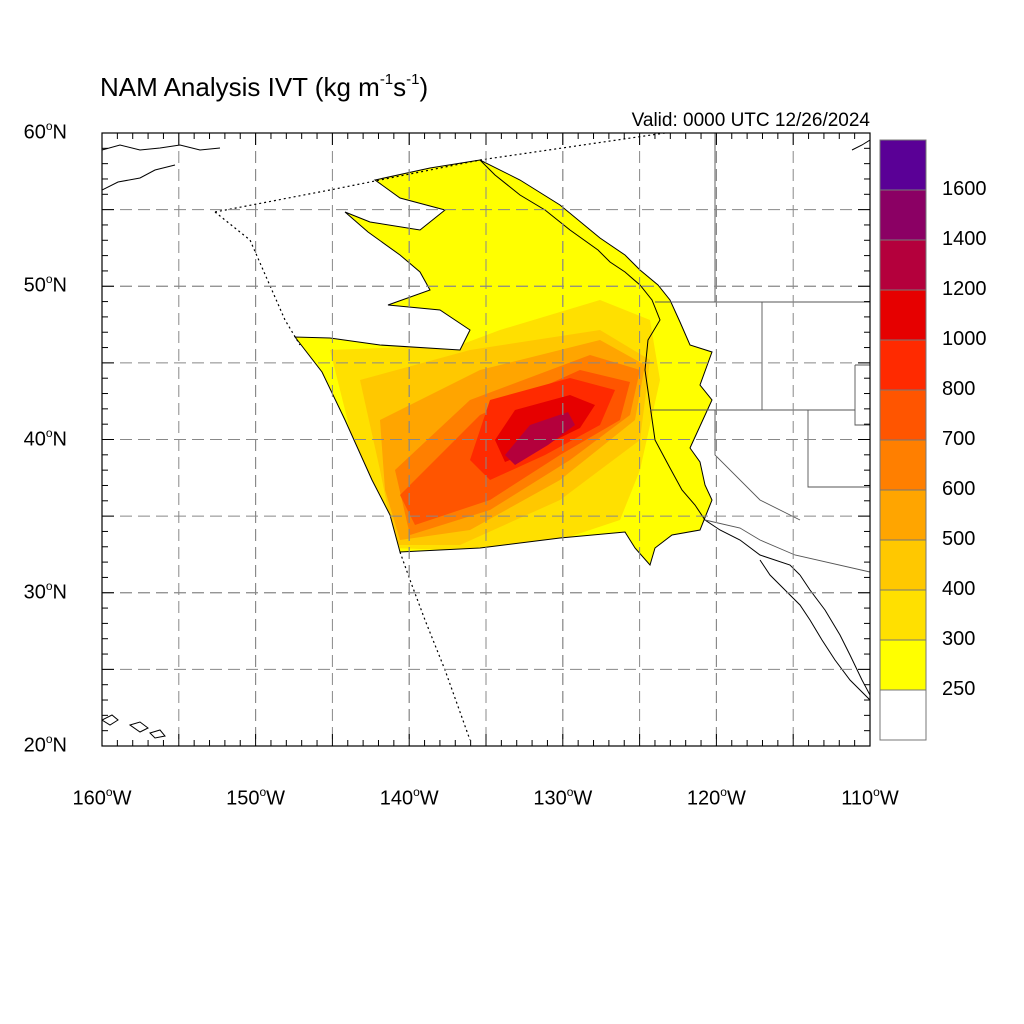  I want to click on colorbar-level-label: 1600, so click(964, 189).